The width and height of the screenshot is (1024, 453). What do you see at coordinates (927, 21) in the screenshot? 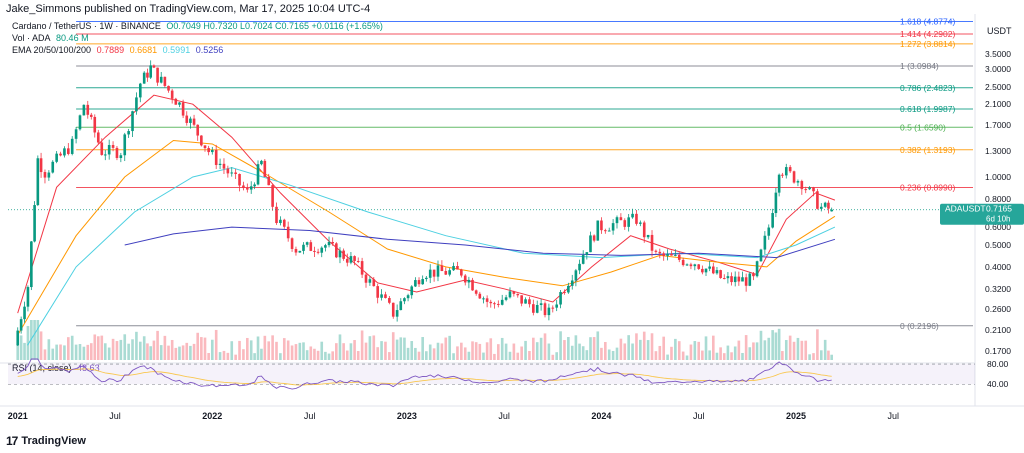
I see `fib-level-label: 1.618 (4.8774)` at bounding box center [927, 21].